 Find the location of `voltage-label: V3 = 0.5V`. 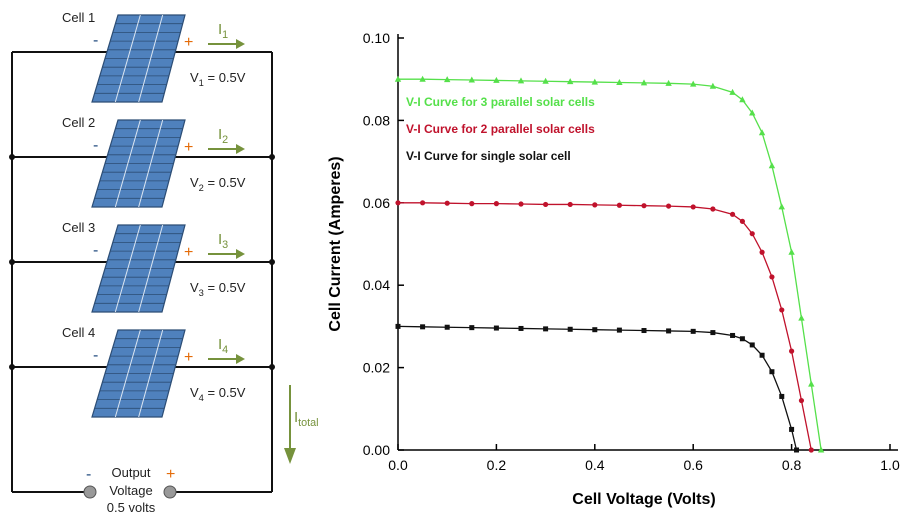

voltage-label: V3 = 0.5V is located at coordinates (218, 289).